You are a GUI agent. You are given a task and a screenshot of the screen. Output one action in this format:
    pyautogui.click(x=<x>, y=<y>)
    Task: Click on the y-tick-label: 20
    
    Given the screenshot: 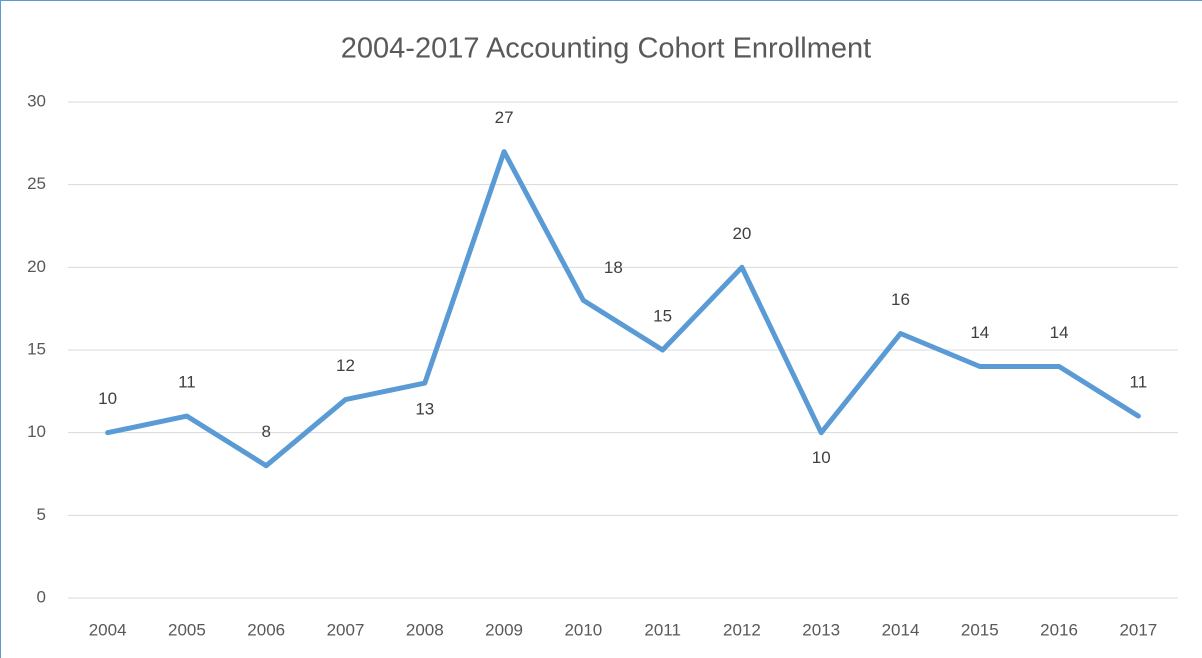 What is the action you would take?
    pyautogui.click(x=36, y=266)
    